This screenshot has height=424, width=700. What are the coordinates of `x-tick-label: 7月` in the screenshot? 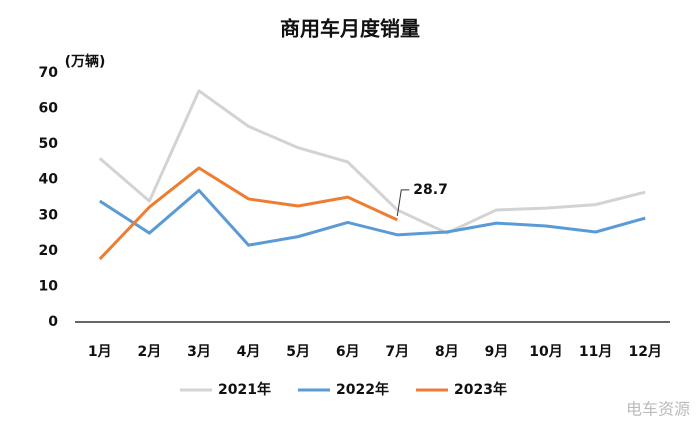 It's located at (397, 352).